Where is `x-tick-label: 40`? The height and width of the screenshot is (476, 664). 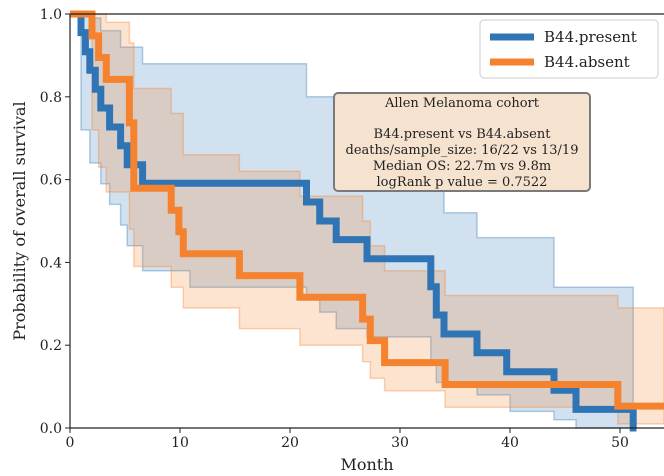
x-tick-label: 40 is located at coordinates (510, 443).